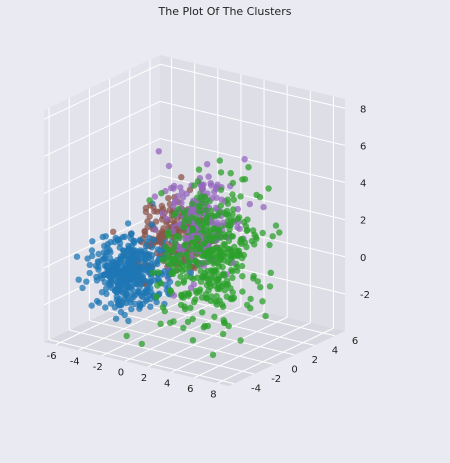 The width and height of the screenshot is (450, 463). Describe the element at coordinates (256, 389) in the screenshot. I see `y-tick-label: -4` at that location.